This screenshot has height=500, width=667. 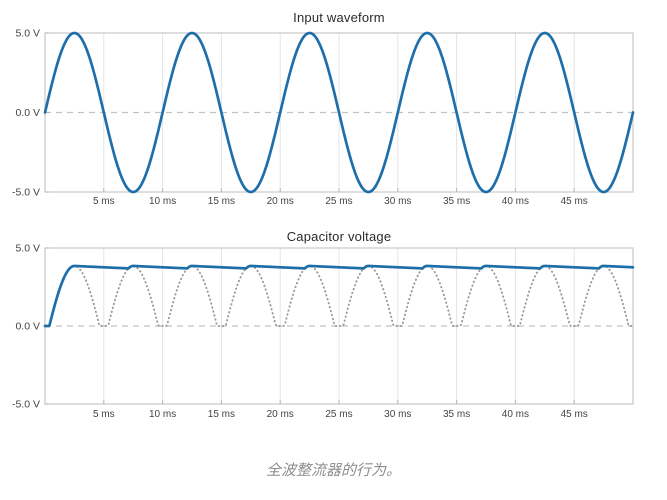 I want to click on series-rectified-input, so click(x=339, y=295).